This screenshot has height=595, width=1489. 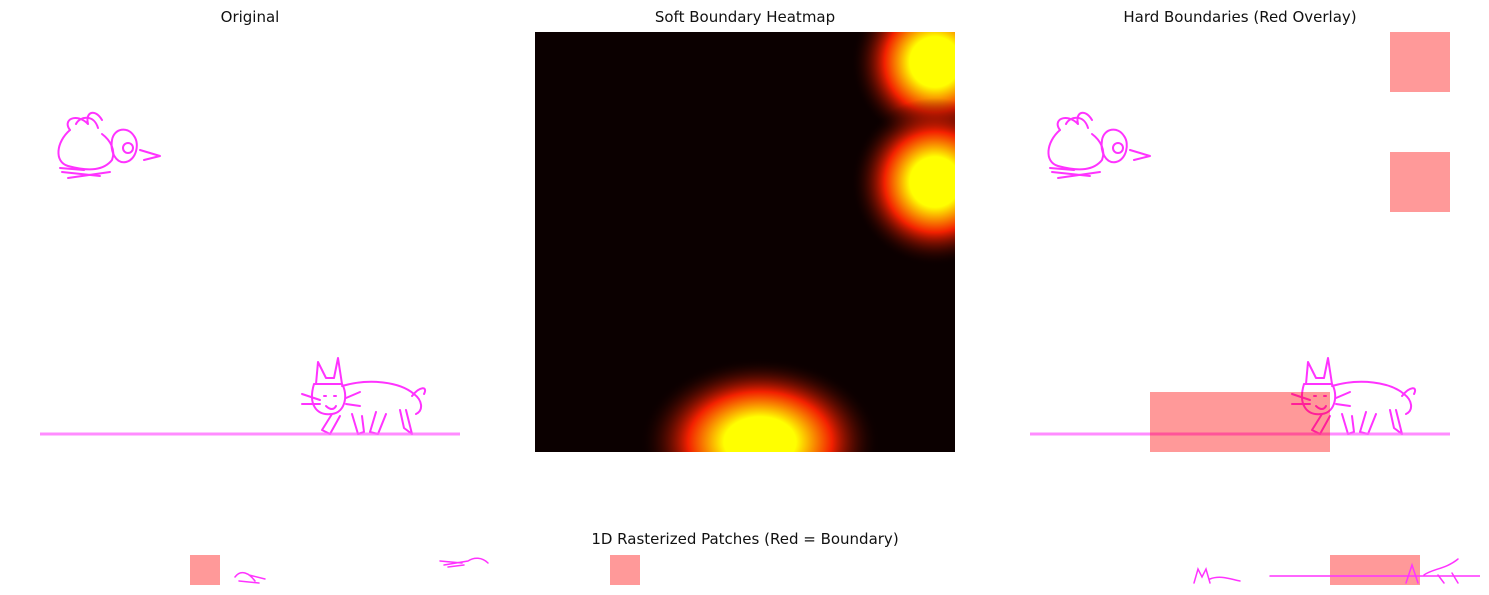 I want to click on strip-panel, so click(x=760, y=570).